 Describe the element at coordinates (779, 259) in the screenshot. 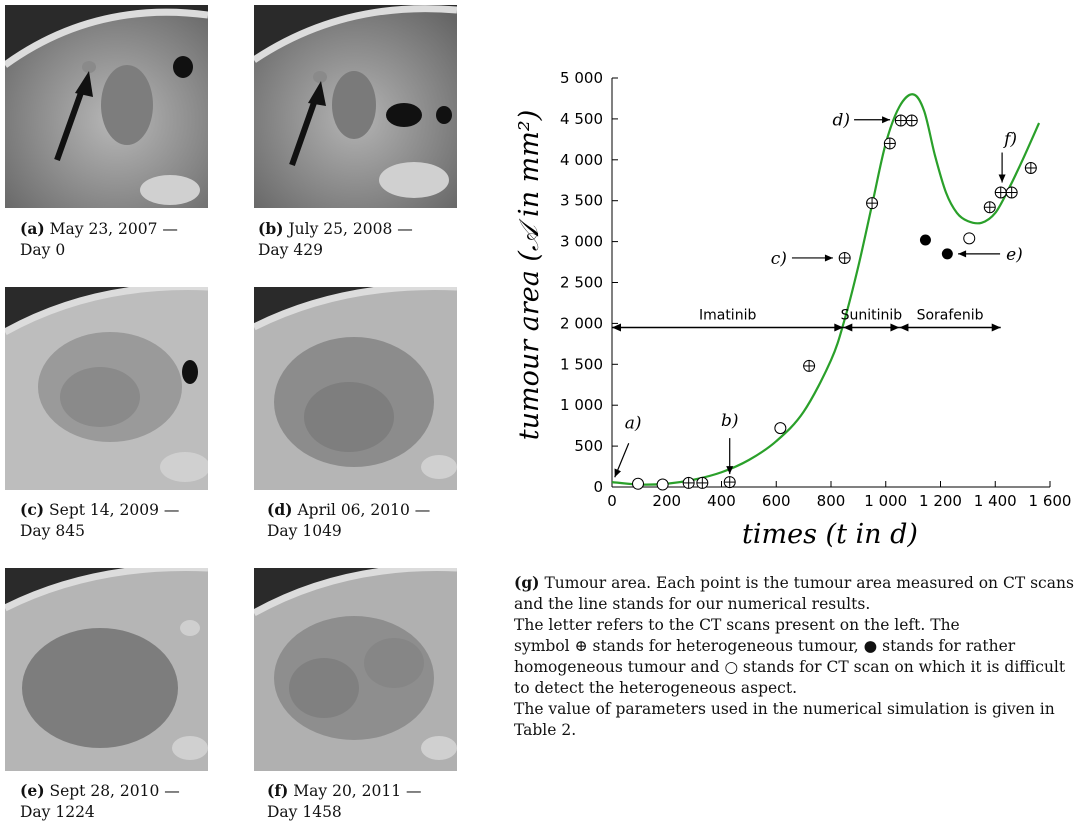

I see `annotation-label: c)` at that location.